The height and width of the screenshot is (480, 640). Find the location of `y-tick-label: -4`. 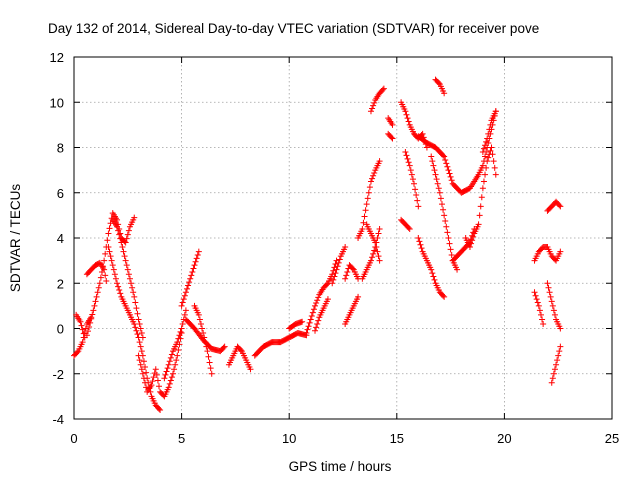

y-tick-label: -4 is located at coordinates (58, 419).